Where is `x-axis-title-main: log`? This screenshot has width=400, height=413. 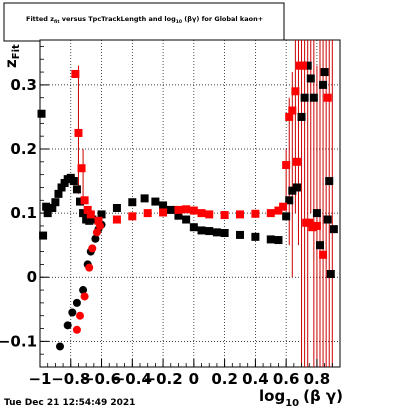
x-axis-title-main: log is located at coordinates (272, 396).